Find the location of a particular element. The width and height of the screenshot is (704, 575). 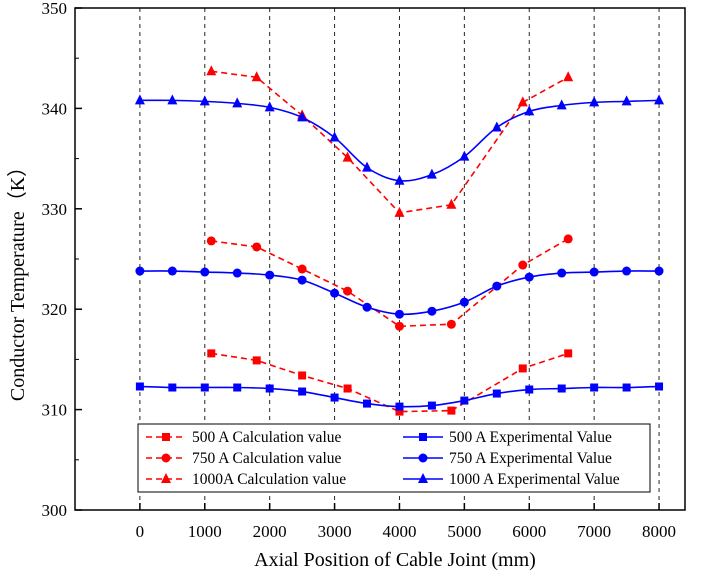

legend-item: 500 A Experimental Value is located at coordinates (507, 437).